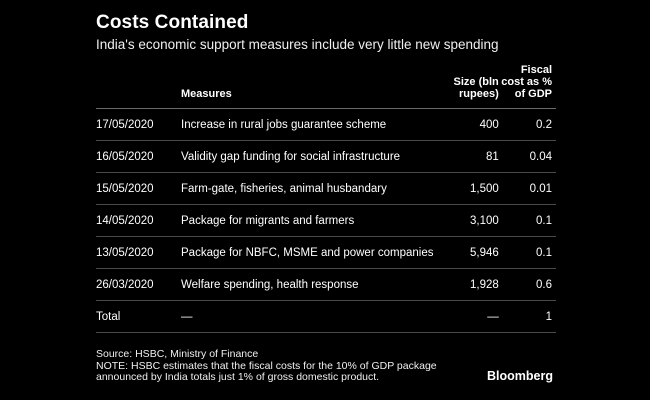 The image size is (650, 400). I want to click on row-size: 81, so click(472, 156).